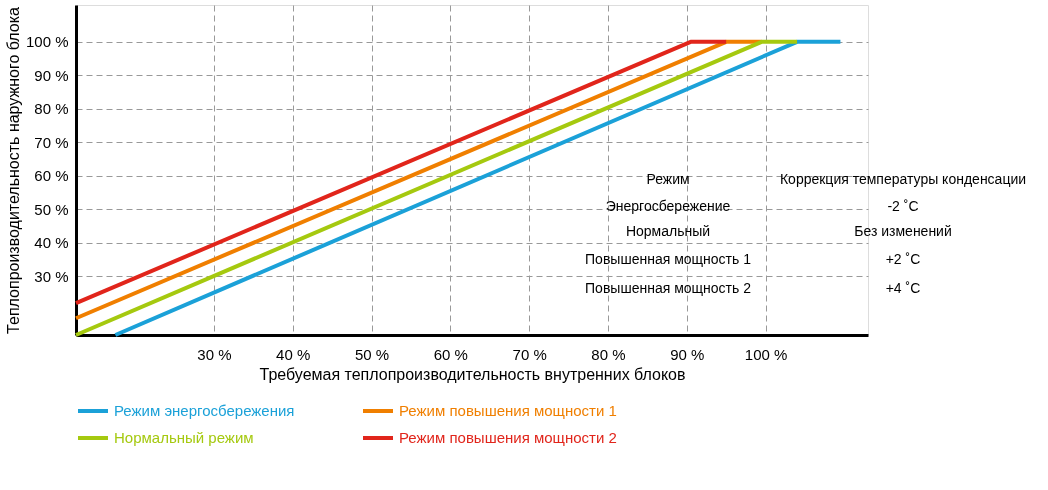  What do you see at coordinates (51, 142) in the screenshot?
I see `y-tick-label: 70 %` at bounding box center [51, 142].